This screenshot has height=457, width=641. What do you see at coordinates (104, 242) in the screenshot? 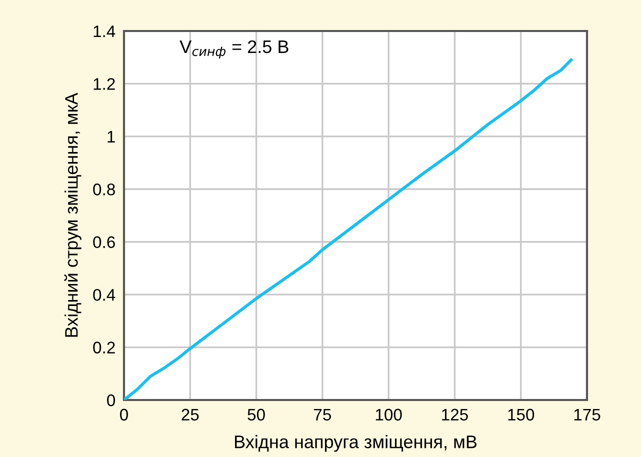
I see `y-tick-label: 0.6` at bounding box center [104, 242].